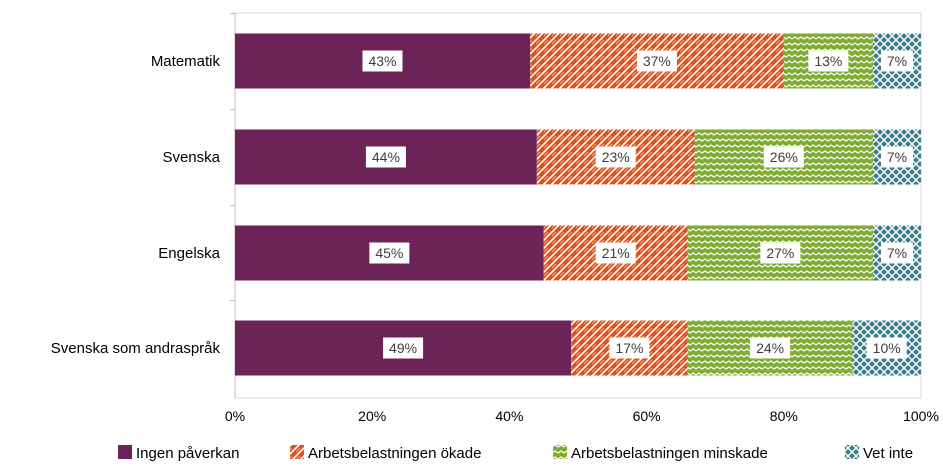 The height and width of the screenshot is (470, 943). I want to click on legend-label: Ingen påverkan, so click(187, 453).